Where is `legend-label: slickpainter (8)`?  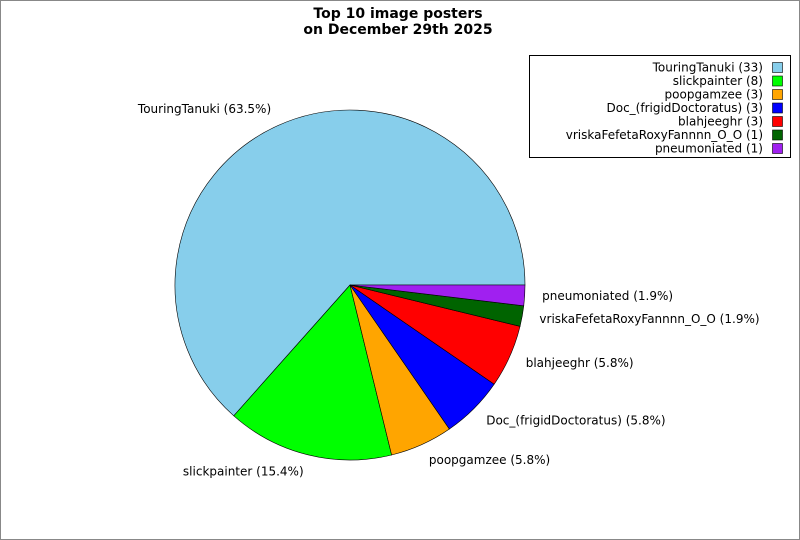 legend-label: slickpainter (8) is located at coordinates (718, 81).